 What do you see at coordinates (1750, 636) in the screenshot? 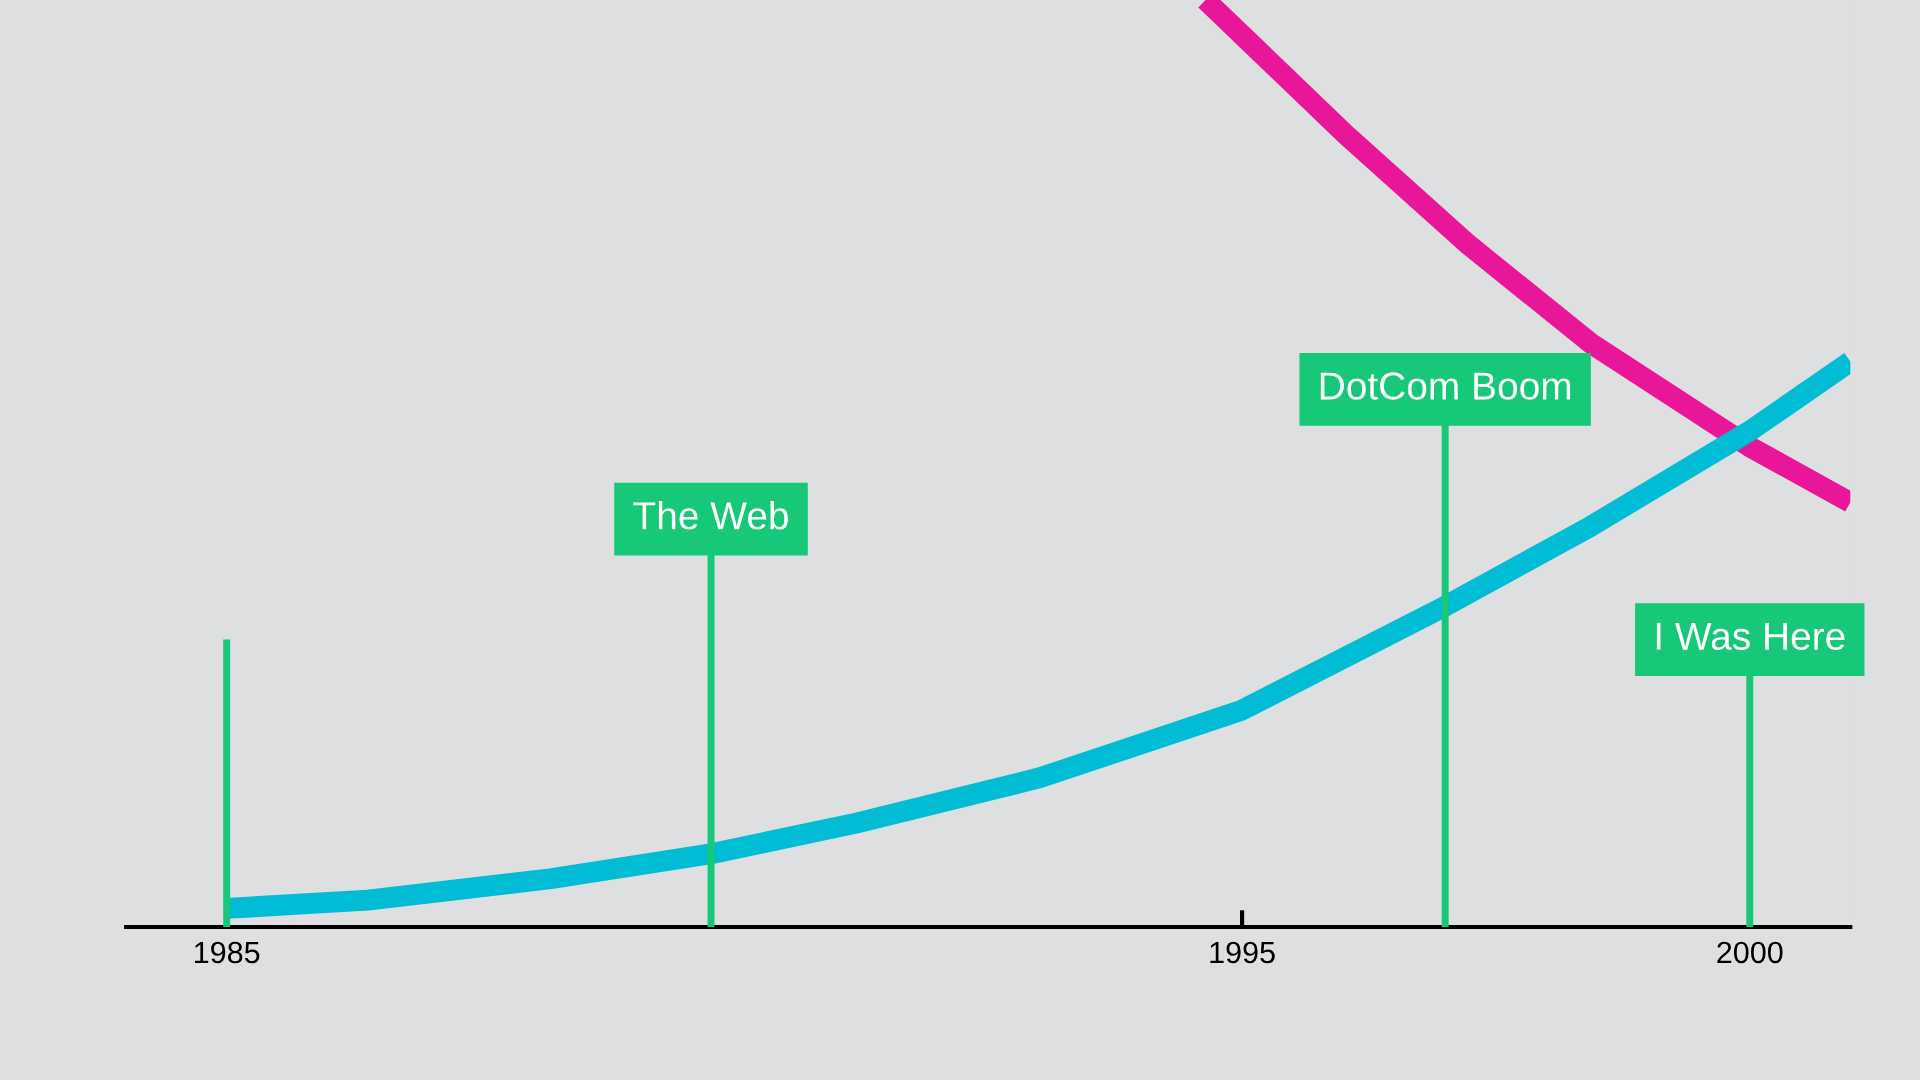
I see `ref-line-label: I Was Here` at bounding box center [1750, 636].